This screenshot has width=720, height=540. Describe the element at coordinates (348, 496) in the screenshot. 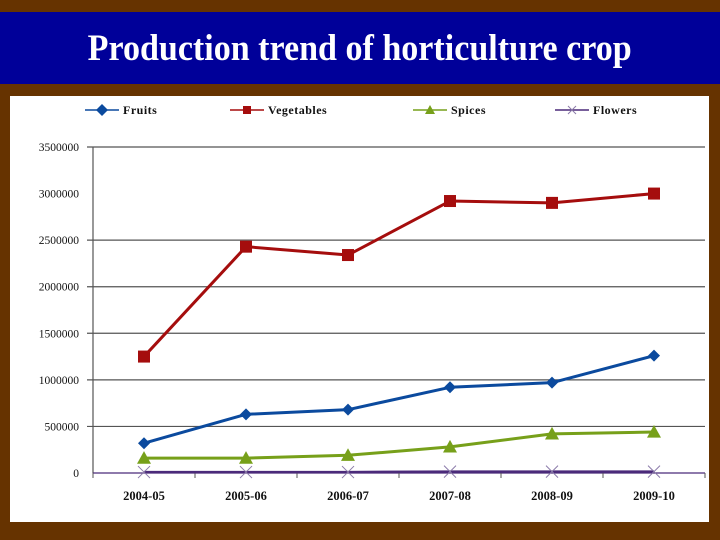

I see `x-tick-label: 2006-07` at that location.